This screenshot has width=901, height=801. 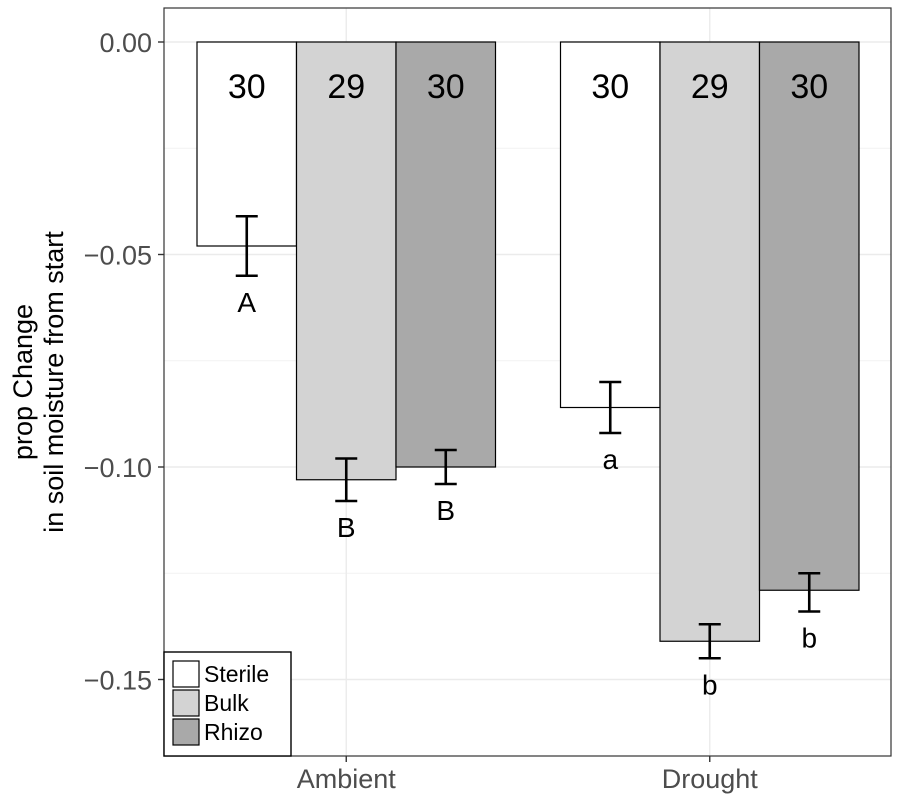 I want to click on y-axis-title-line: prop Change, so click(x=23, y=382).